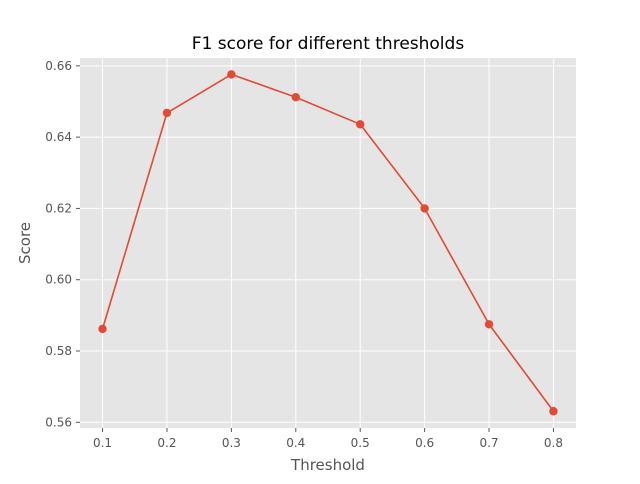 This screenshot has width=640, height=484. Describe the element at coordinates (58, 351) in the screenshot. I see `y-tick-label: 0.58` at that location.